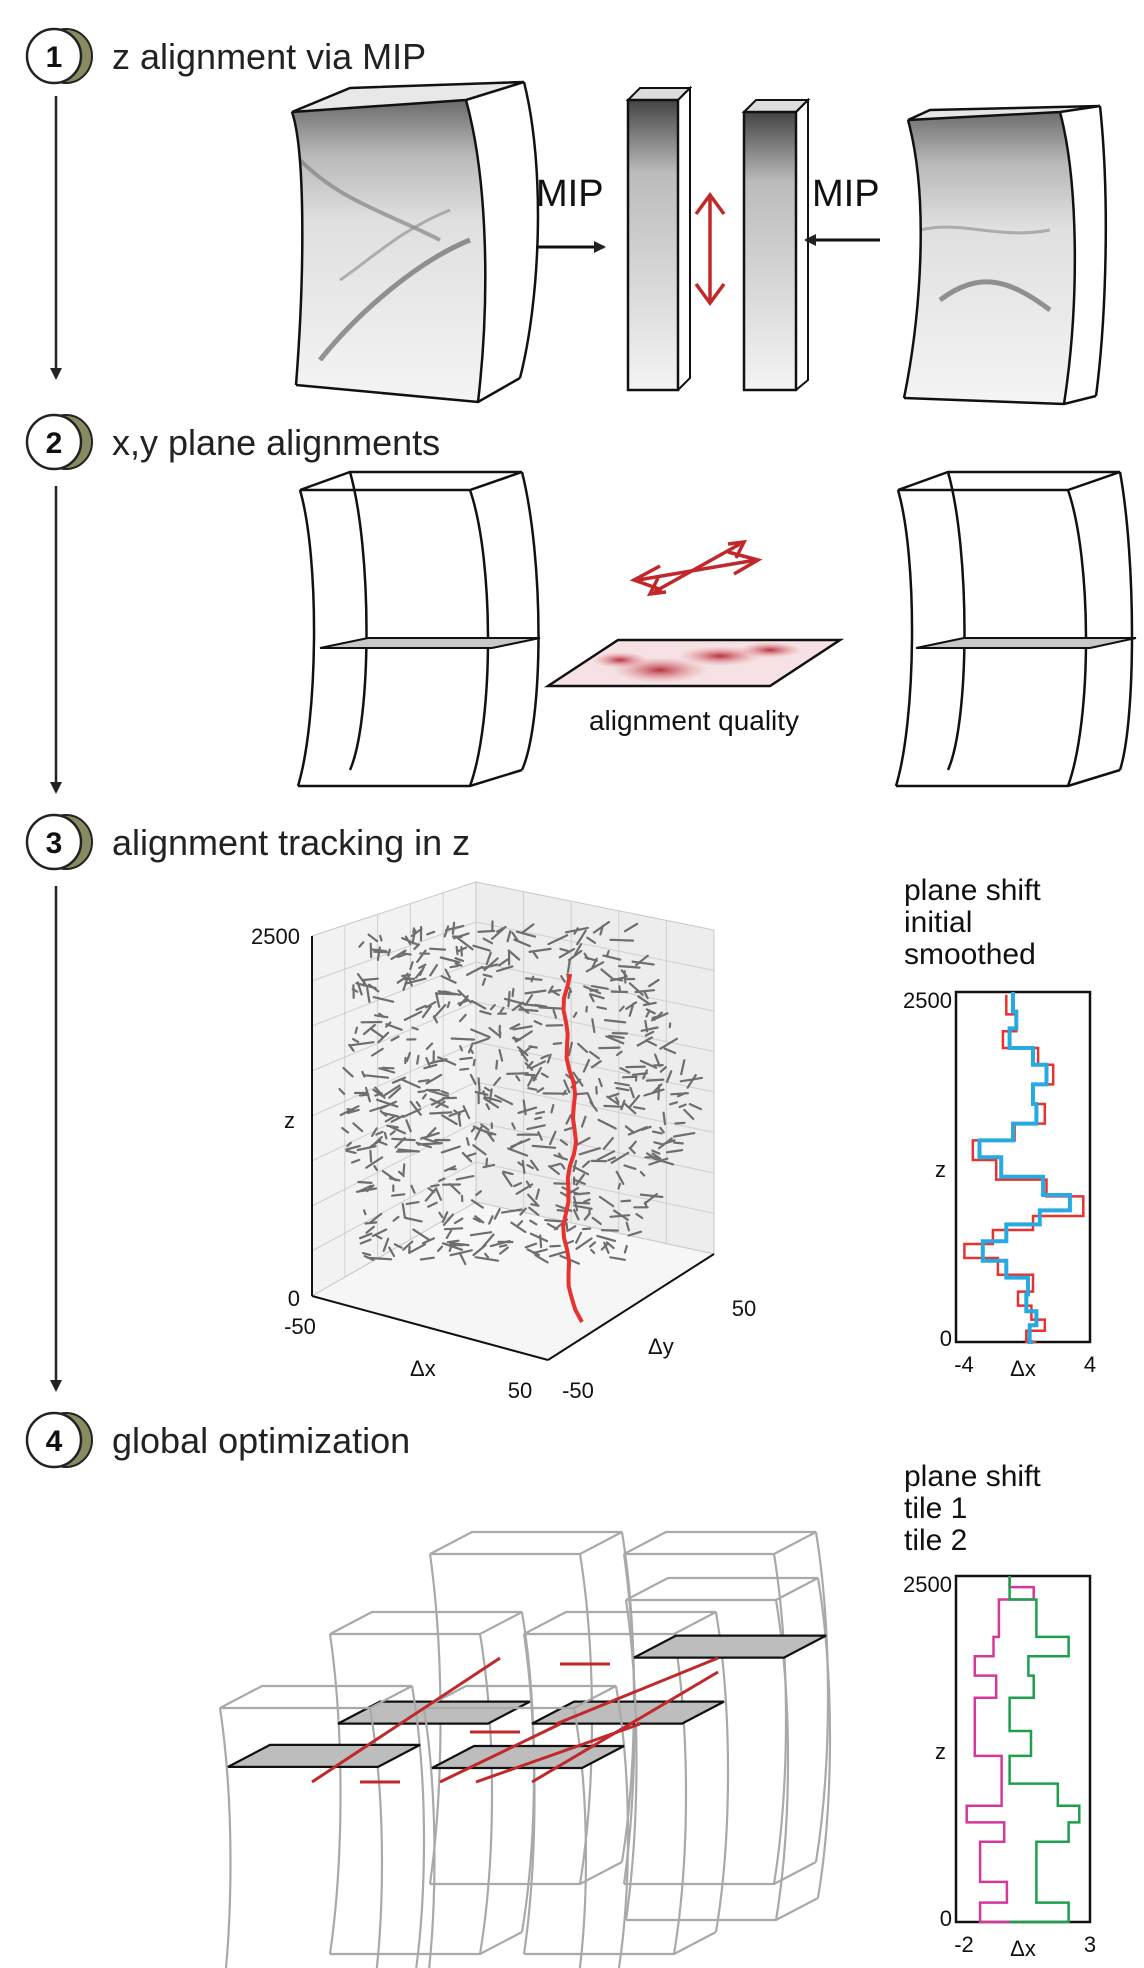  I want to click on dy-tick-left: -50, so click(578, 1390).